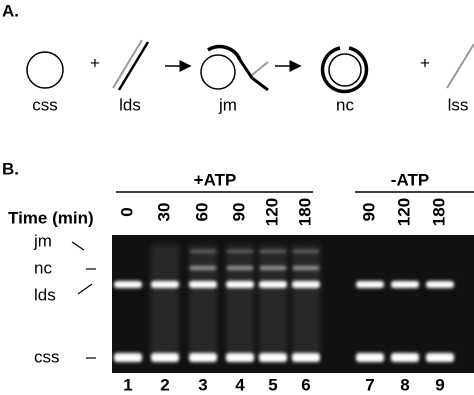 This screenshot has width=474, height=395. I want to click on time-label: 0, so click(126, 211).